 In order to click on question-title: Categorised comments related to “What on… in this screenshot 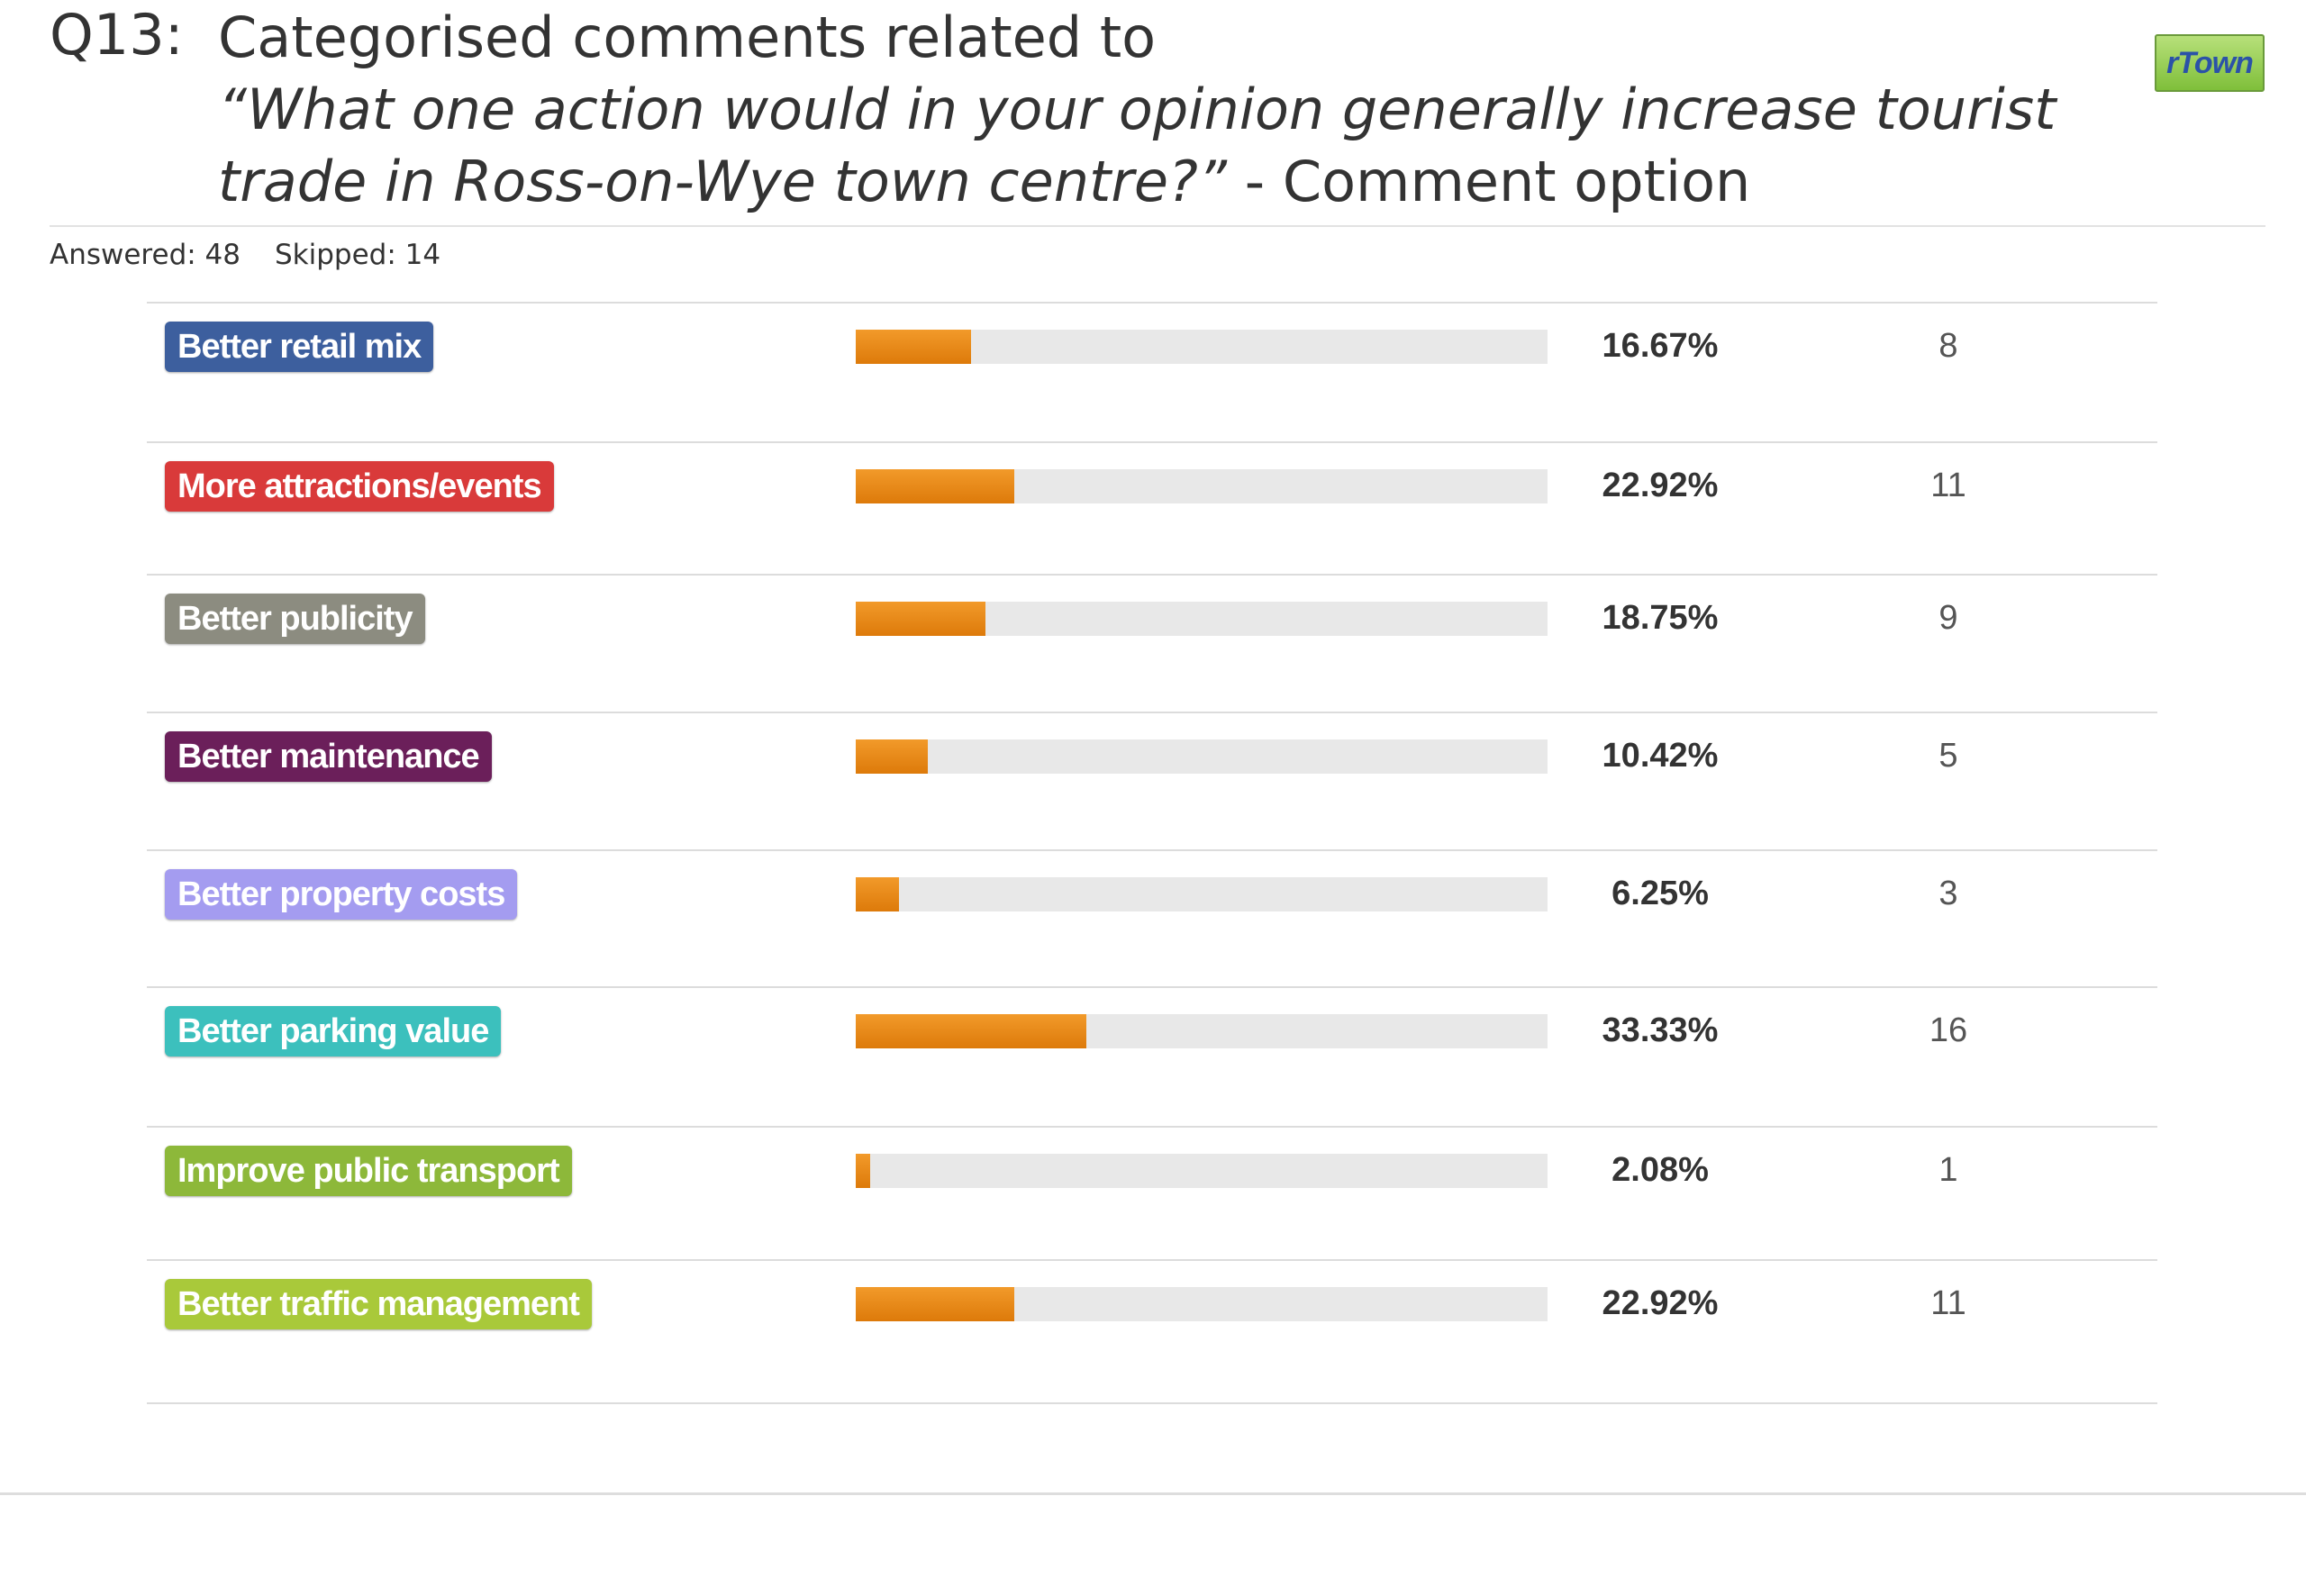, I will do `click(1137, 110)`.